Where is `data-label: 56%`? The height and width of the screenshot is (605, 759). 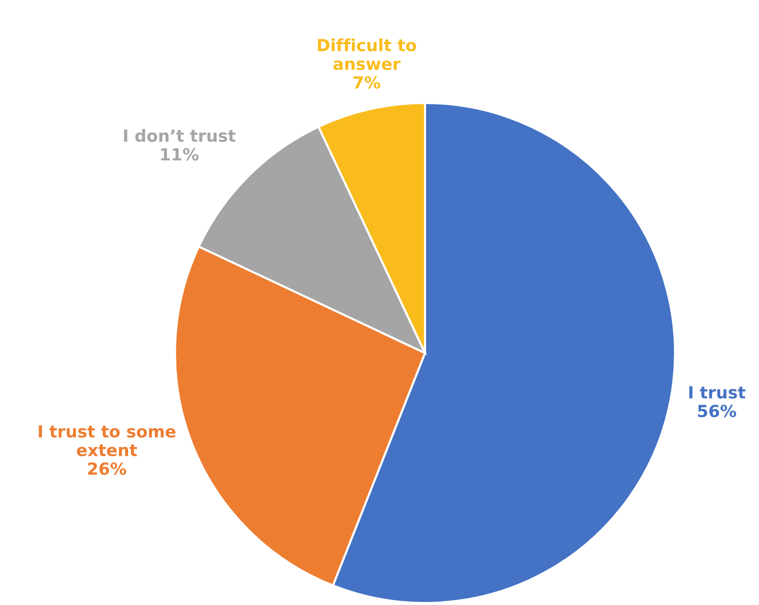 data-label: 56% is located at coordinates (717, 411).